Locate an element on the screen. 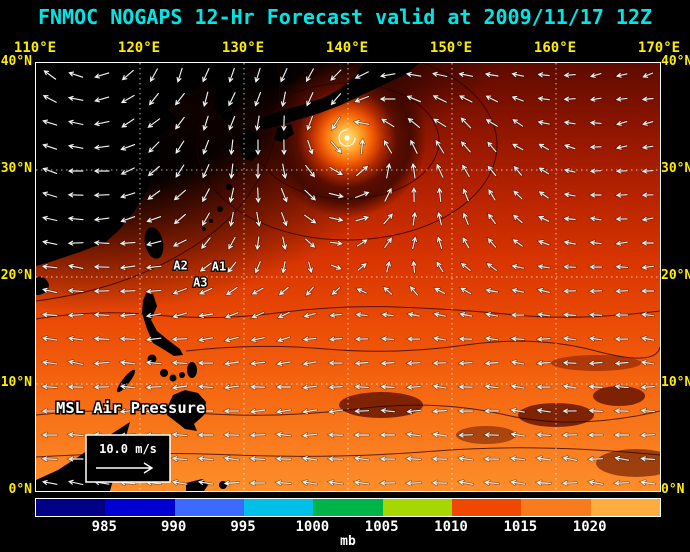 This screenshot has height=552, width=690. wind-legend: 10.0 m/s is located at coordinates (128, 458).